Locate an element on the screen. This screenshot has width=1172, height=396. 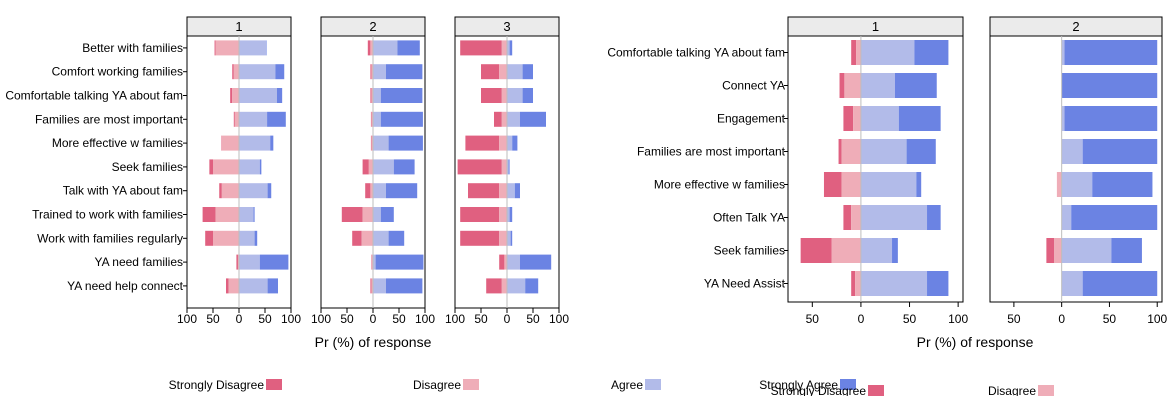
category-label: Trained to work with families is located at coordinates (107, 215).